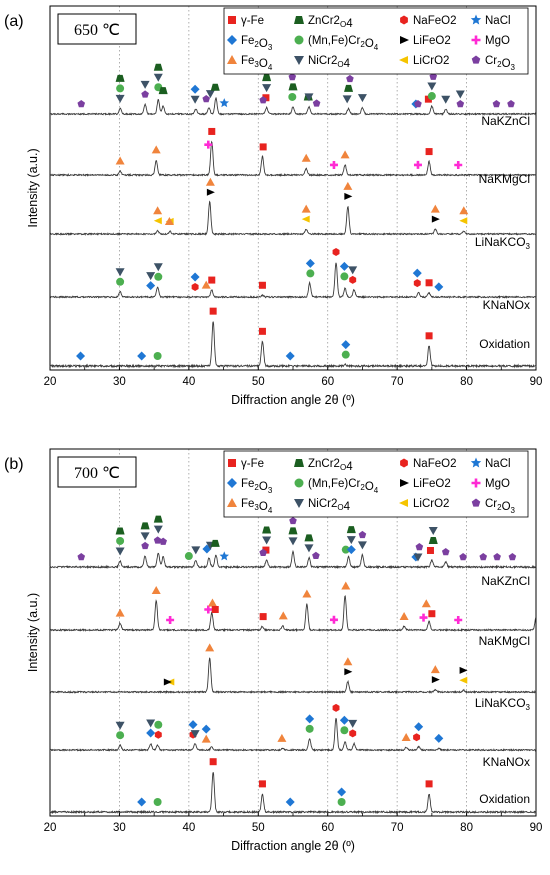 The width and height of the screenshot is (550, 875). I want to click on trace-label-oxidation: Oxidation, so click(504, 799).